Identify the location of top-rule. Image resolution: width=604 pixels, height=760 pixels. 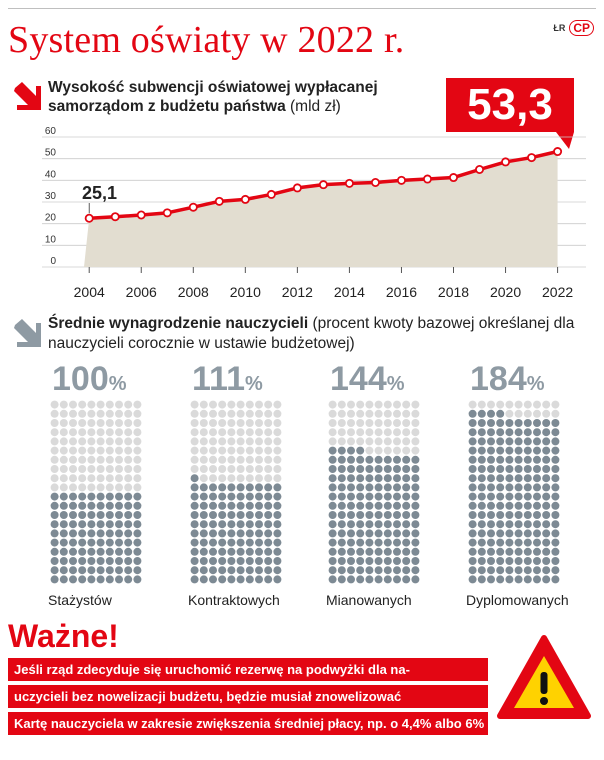
(302, 8).